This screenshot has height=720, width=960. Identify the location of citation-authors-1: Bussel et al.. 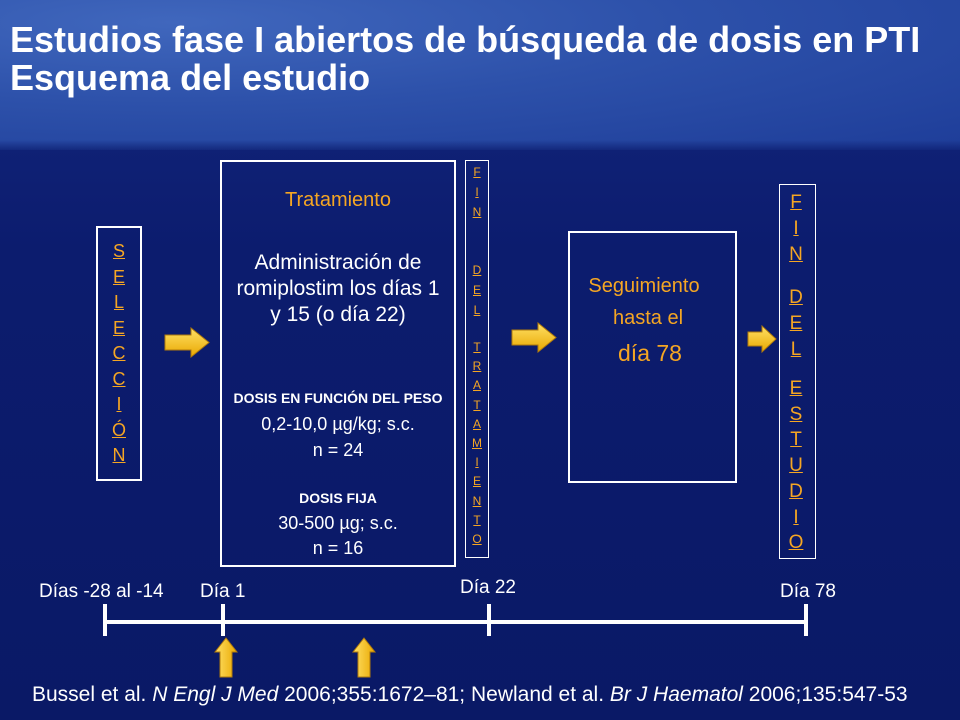
(92, 694).